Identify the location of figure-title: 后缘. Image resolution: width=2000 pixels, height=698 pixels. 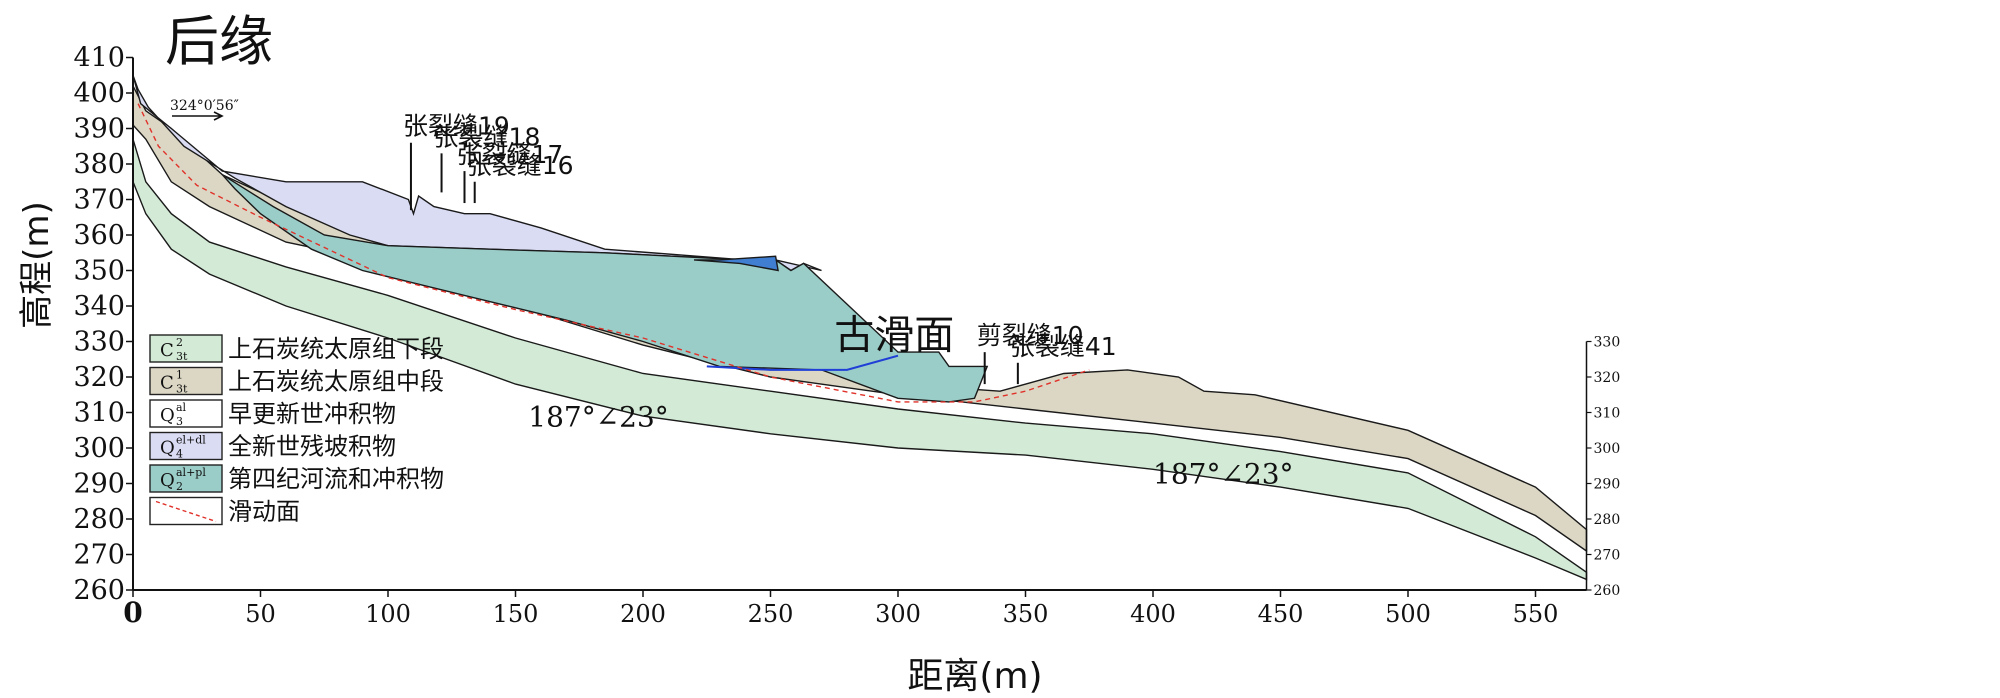
(219, 41).